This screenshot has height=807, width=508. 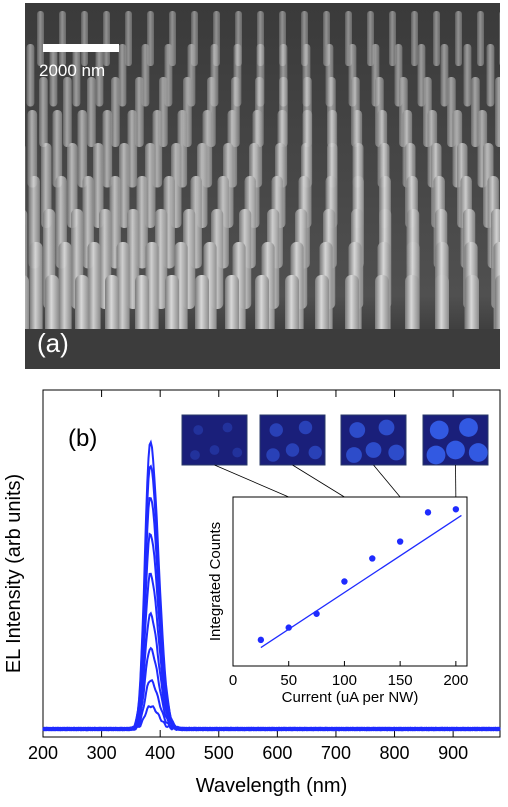 What do you see at coordinates (43, 753) in the screenshot?
I see `x-tick-label: 200` at bounding box center [43, 753].